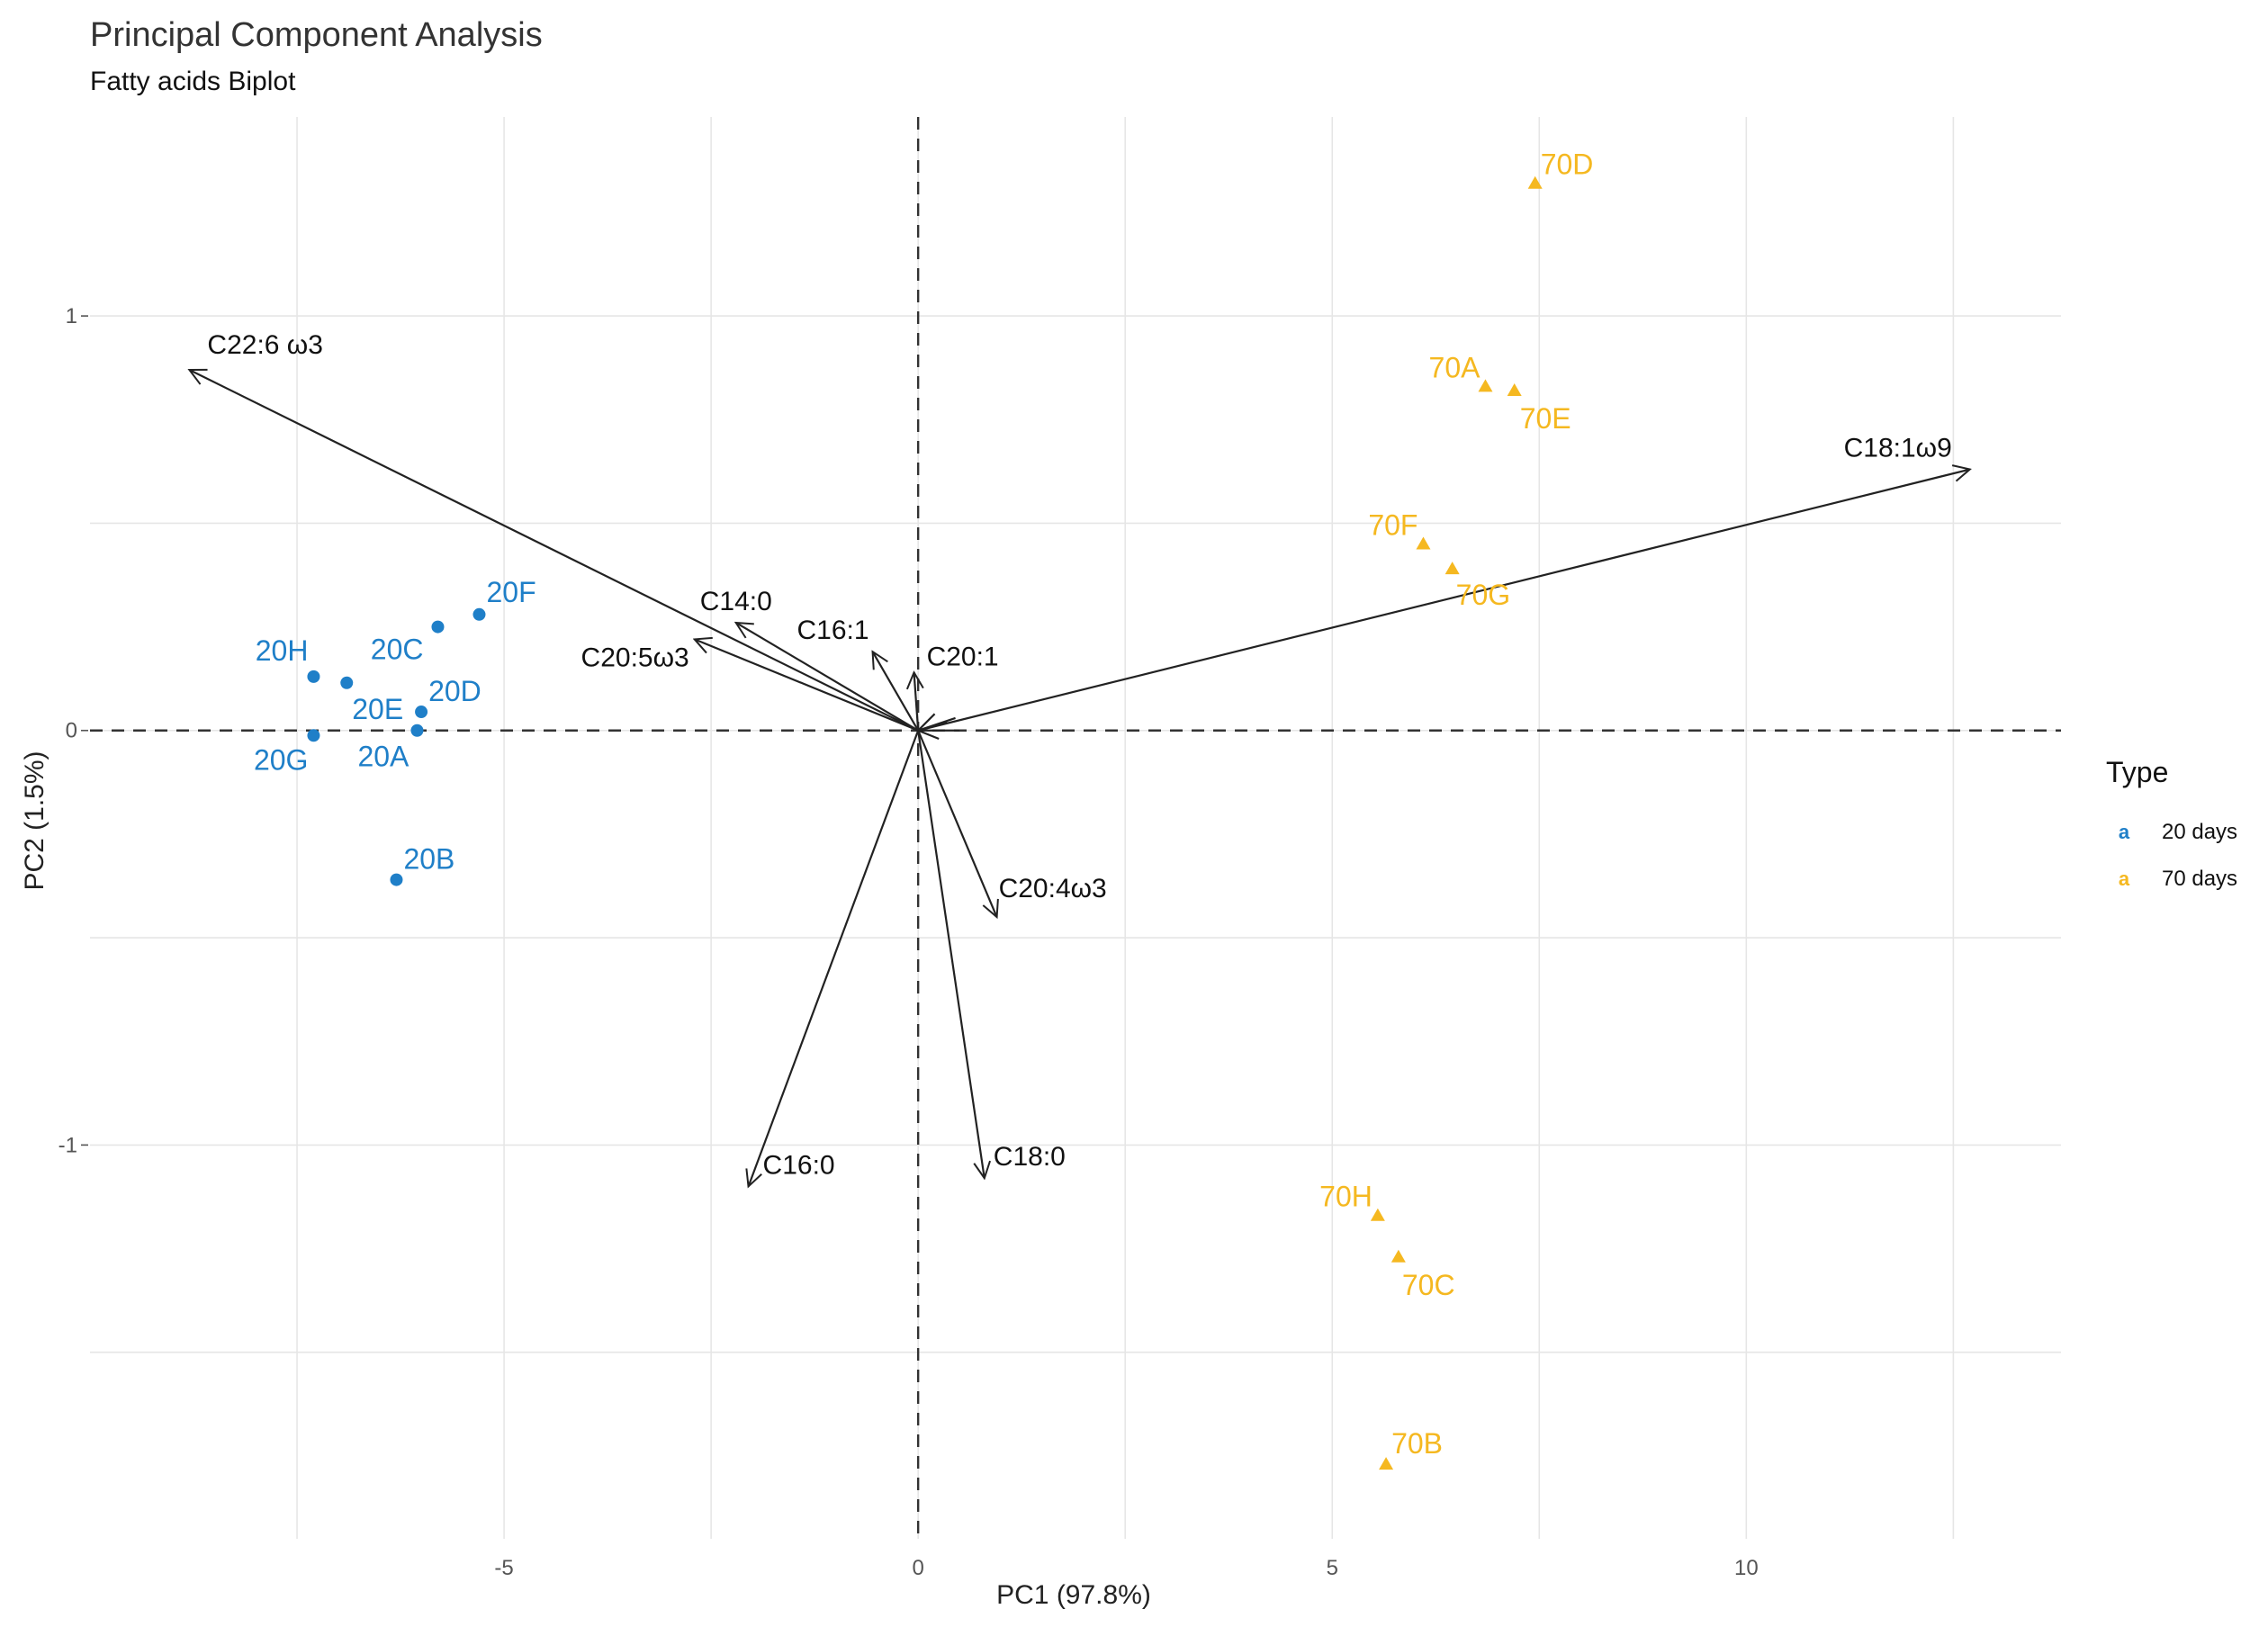 Image resolution: width=2268 pixels, height=1627 pixels. I want to click on point-label: 20A, so click(384, 757).